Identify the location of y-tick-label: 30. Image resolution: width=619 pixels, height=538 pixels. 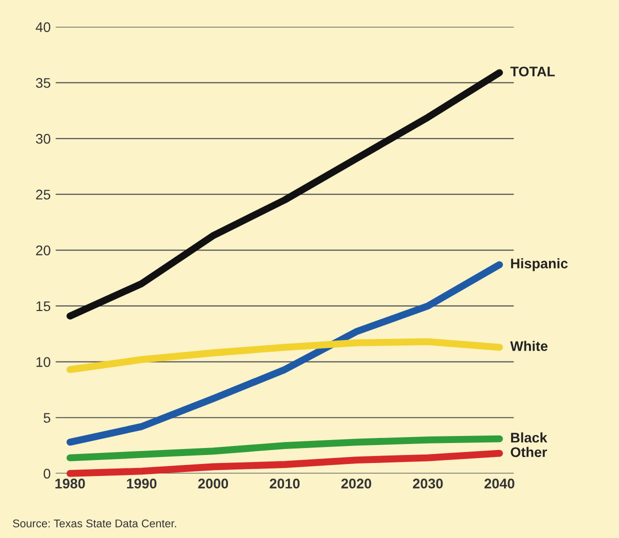
(43, 139).